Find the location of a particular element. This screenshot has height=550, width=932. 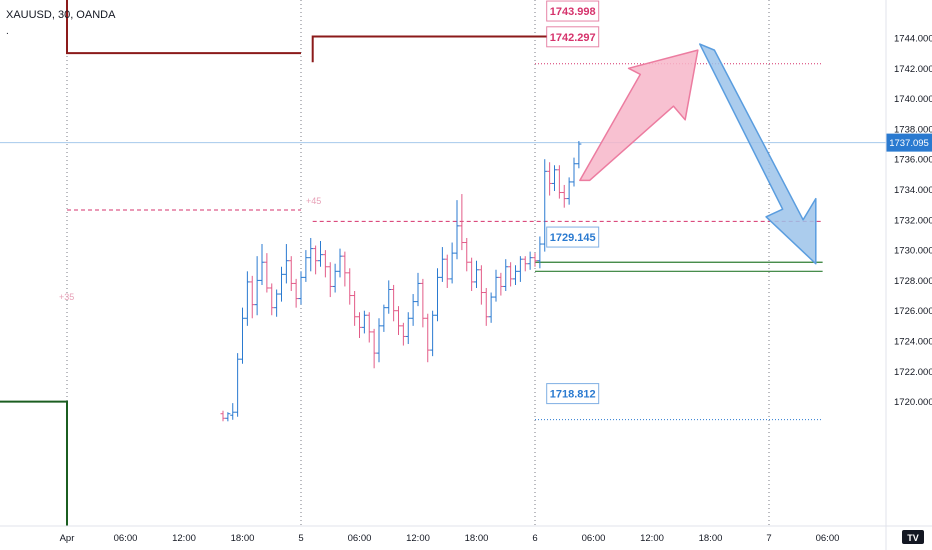

bearish-arrow is located at coordinates (758, 154).